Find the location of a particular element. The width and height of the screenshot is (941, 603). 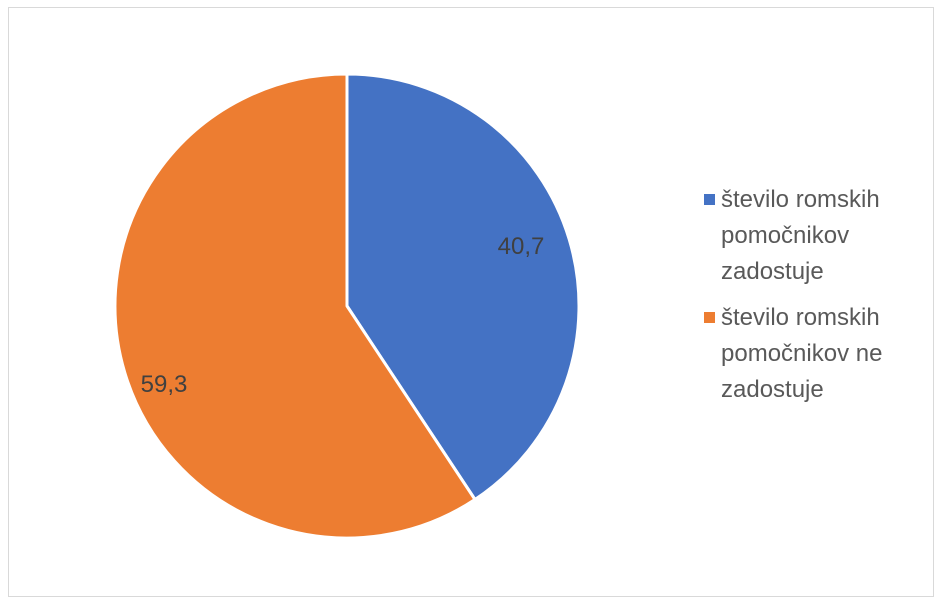

legend-swatch-zadostuje is located at coordinates (709, 199).